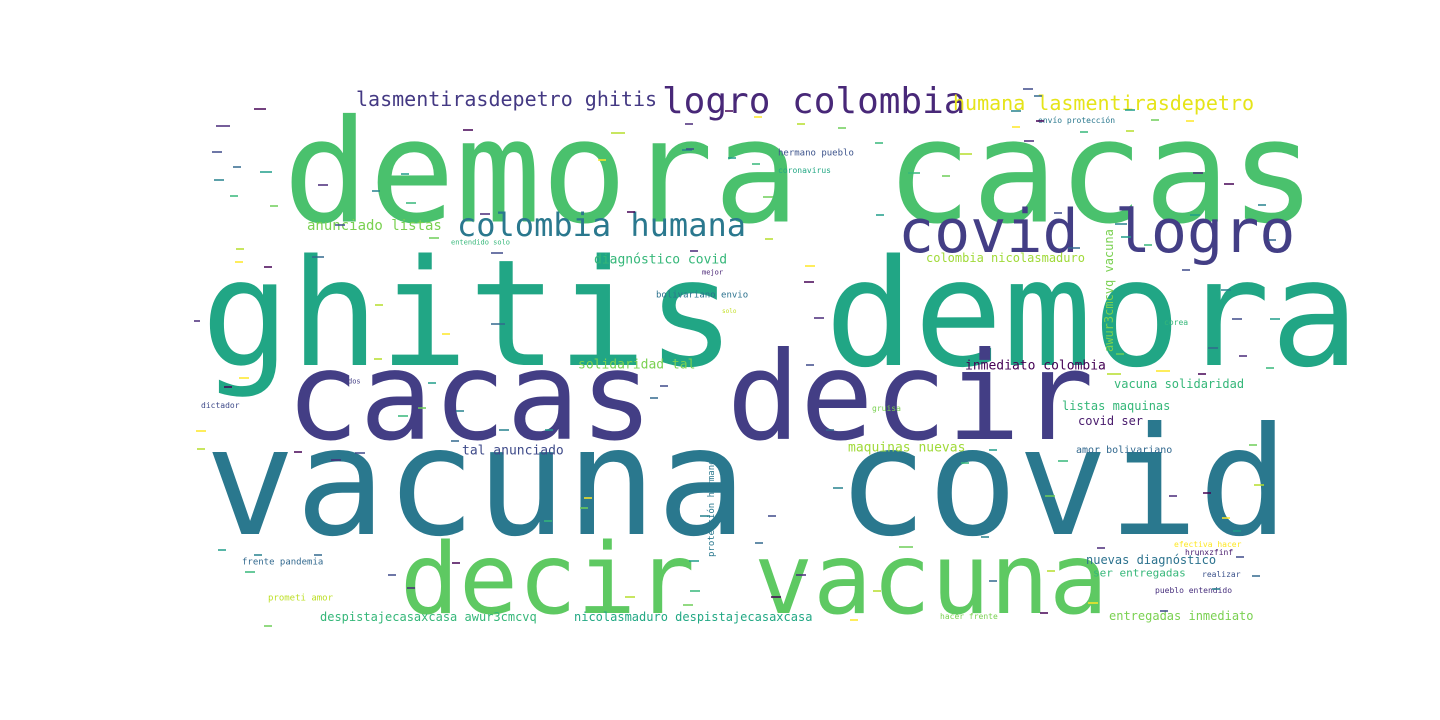 The height and width of the screenshot is (720, 1440). What do you see at coordinates (693, 617) in the screenshot?
I see `word-nicolasmaduro-despistajecasaxcasa: nicolasmaduro despistajecasaxcasa` at bounding box center [693, 617].